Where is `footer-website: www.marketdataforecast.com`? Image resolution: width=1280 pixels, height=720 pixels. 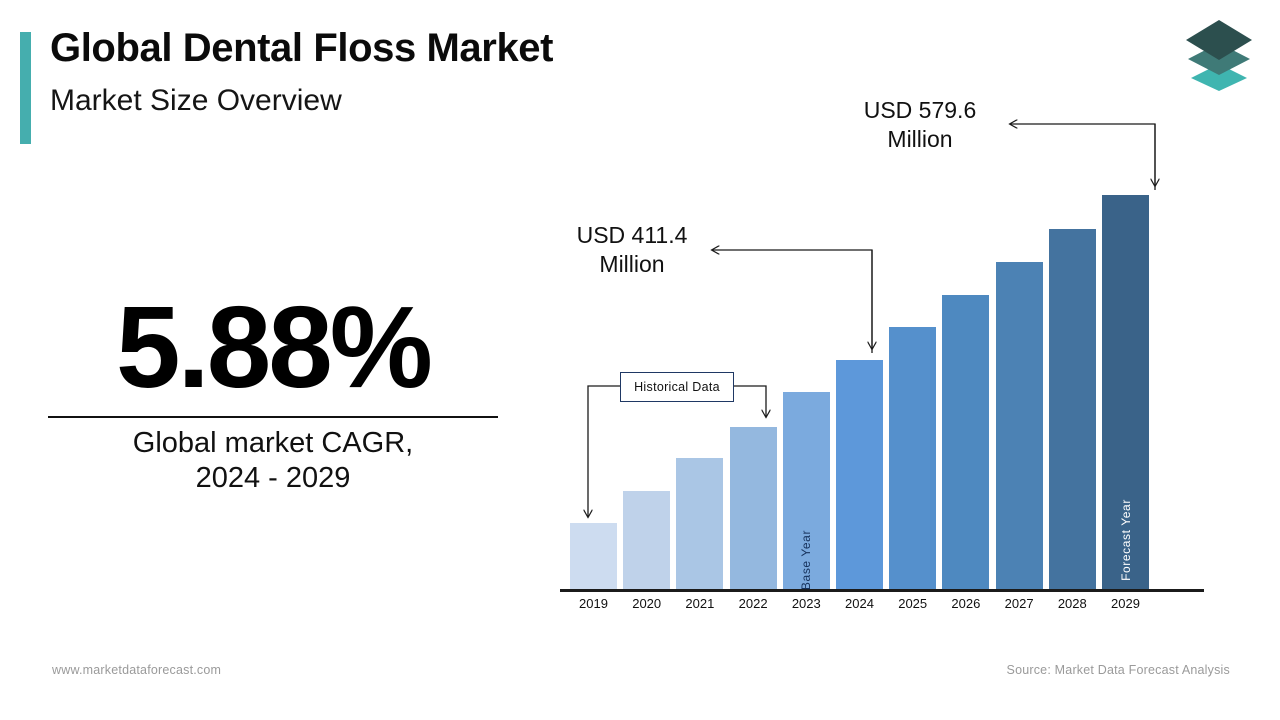 footer-website: www.marketdataforecast.com is located at coordinates (137, 670).